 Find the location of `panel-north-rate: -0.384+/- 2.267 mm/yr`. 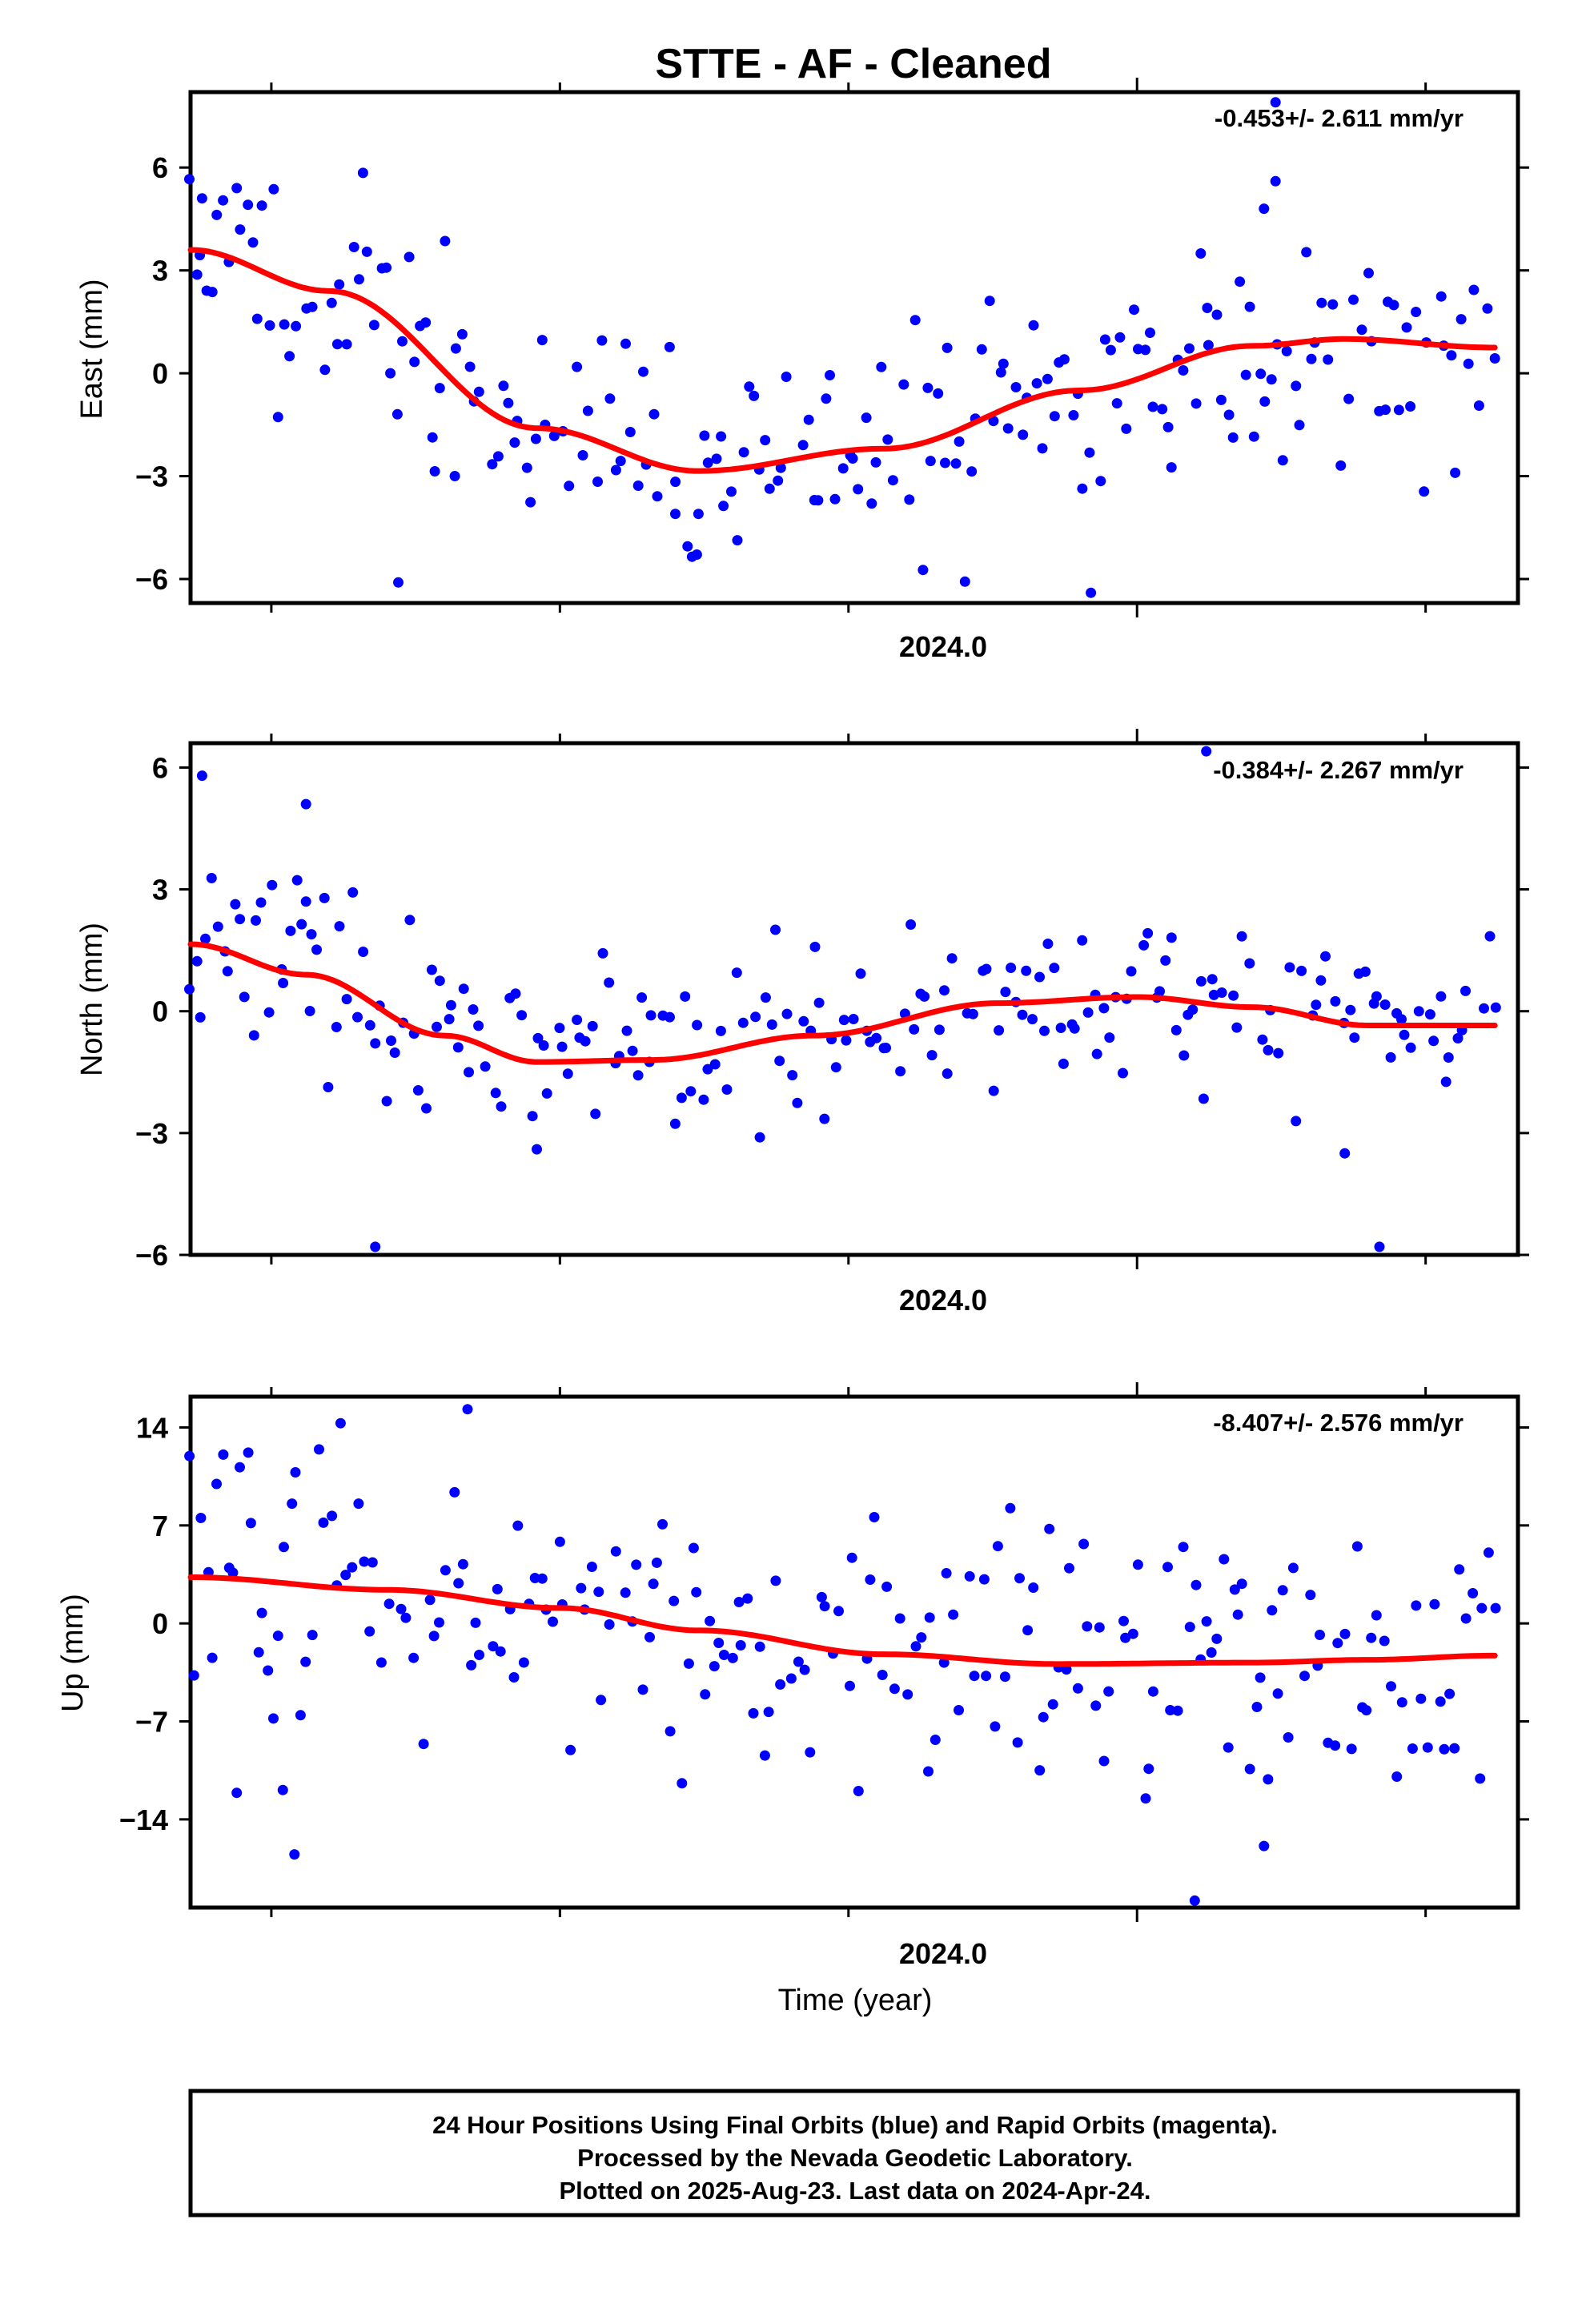

panel-north-rate: -0.384+/- 2.267 mm/yr is located at coordinates (1338, 770).